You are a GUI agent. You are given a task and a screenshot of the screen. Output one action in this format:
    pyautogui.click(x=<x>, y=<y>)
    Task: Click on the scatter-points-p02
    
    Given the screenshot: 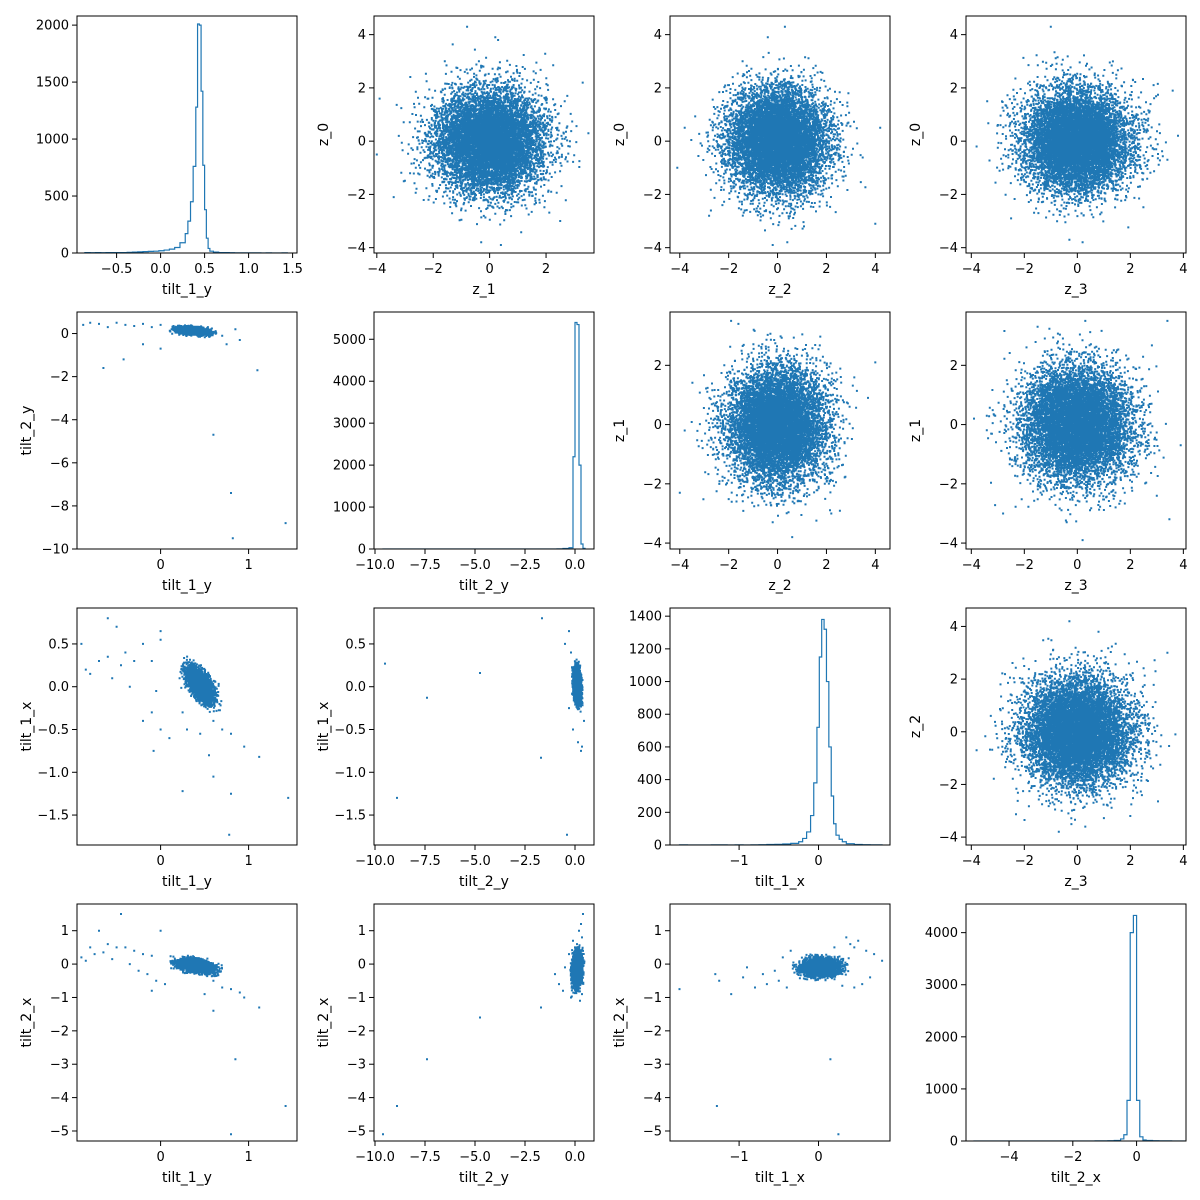 What is the action you would take?
    pyautogui.click(x=779, y=136)
    